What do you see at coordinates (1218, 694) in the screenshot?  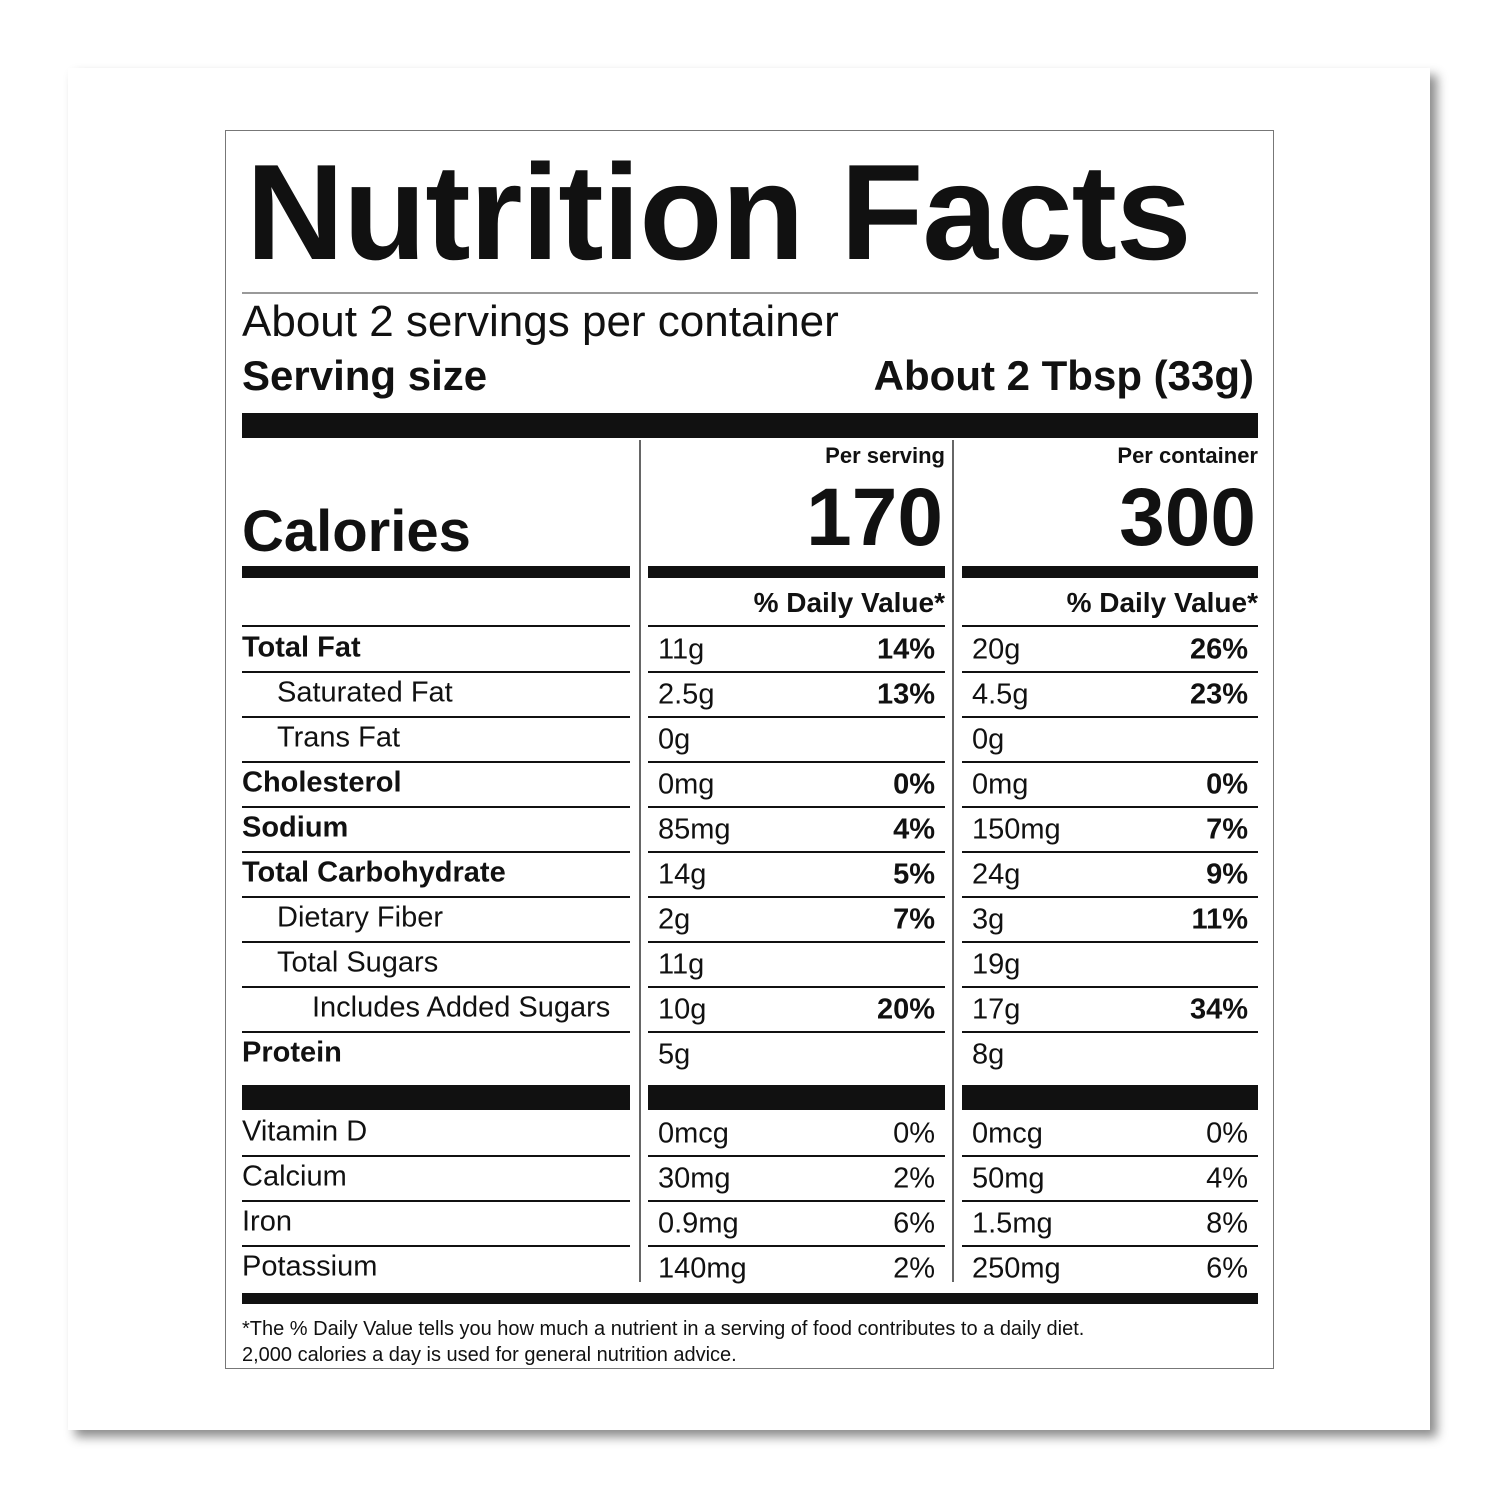 I see `daily-value: 23%` at bounding box center [1218, 694].